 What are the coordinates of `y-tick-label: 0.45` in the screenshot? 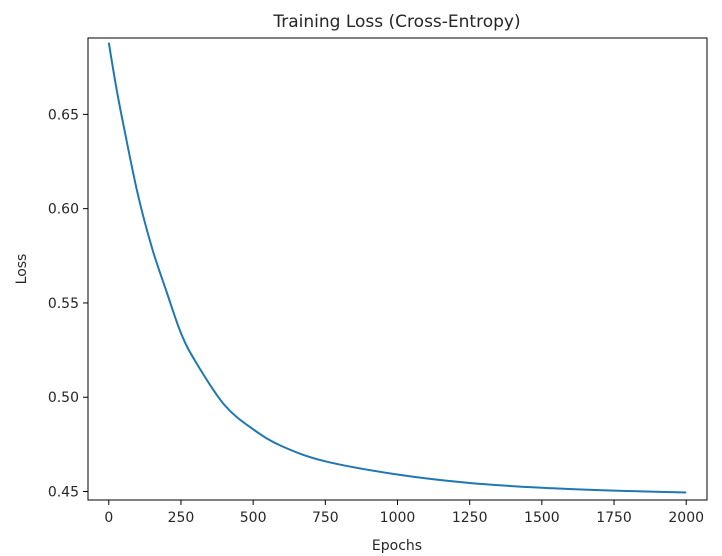 It's located at (63, 493).